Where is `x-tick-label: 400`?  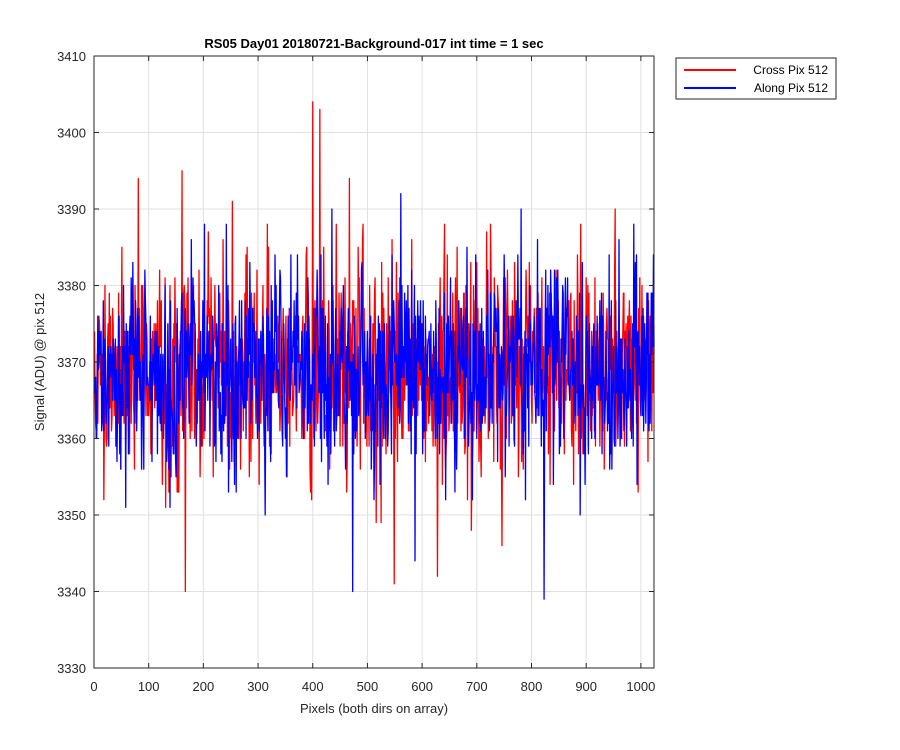
x-tick-label: 400 is located at coordinates (313, 686).